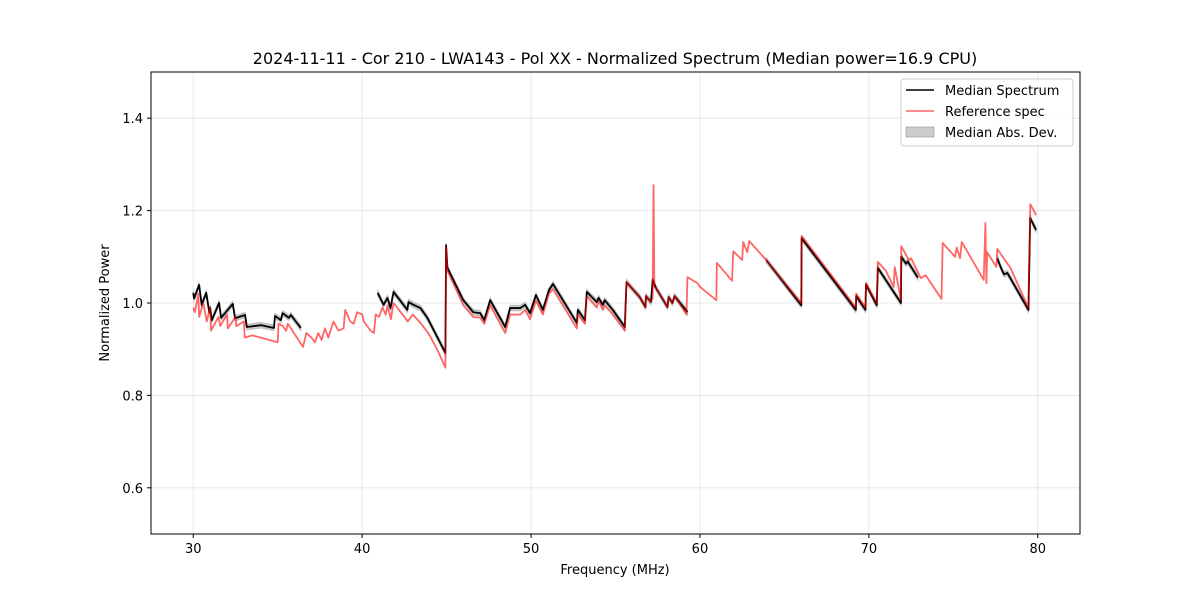 This screenshot has height=600, width=1200. Describe the element at coordinates (362, 549) in the screenshot. I see `x-tick-label: 40` at that location.